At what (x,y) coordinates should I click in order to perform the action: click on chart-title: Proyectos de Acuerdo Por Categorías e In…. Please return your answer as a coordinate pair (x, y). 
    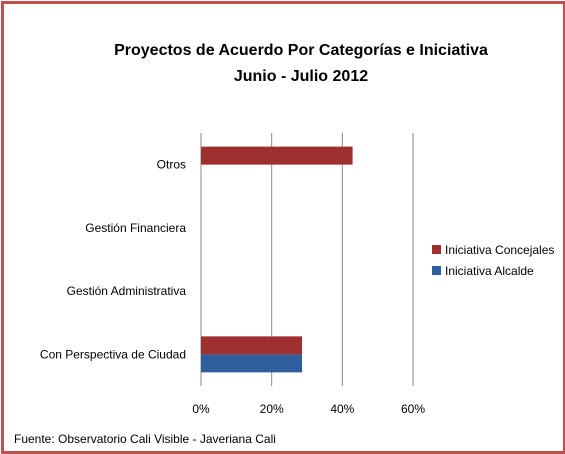
    Looking at the image, I should click on (301, 50).